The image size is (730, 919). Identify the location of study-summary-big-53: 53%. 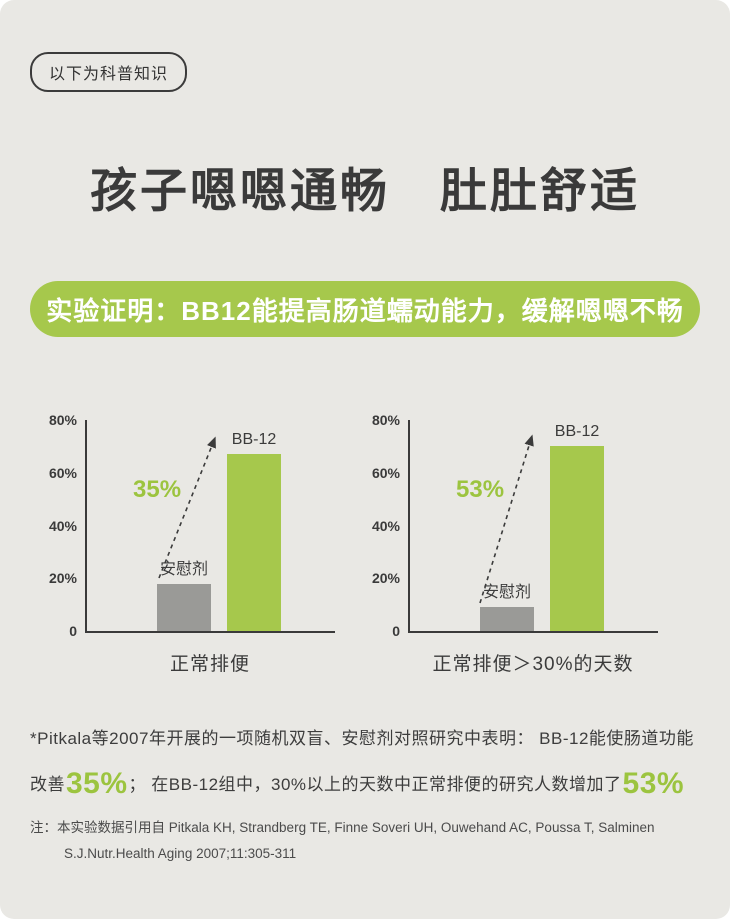
(653, 784).